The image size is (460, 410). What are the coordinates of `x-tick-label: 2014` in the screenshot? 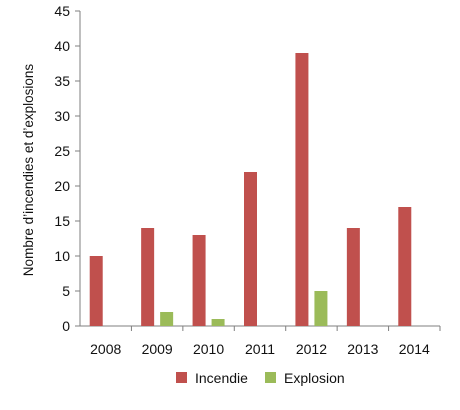 It's located at (414, 349).